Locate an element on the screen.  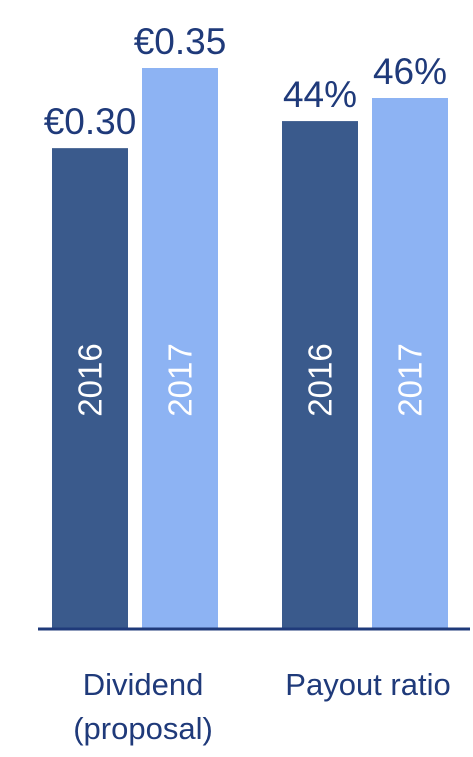
category-labels-layer: Dividend (proposal) Payout ratio is located at coordinates (262, 706).